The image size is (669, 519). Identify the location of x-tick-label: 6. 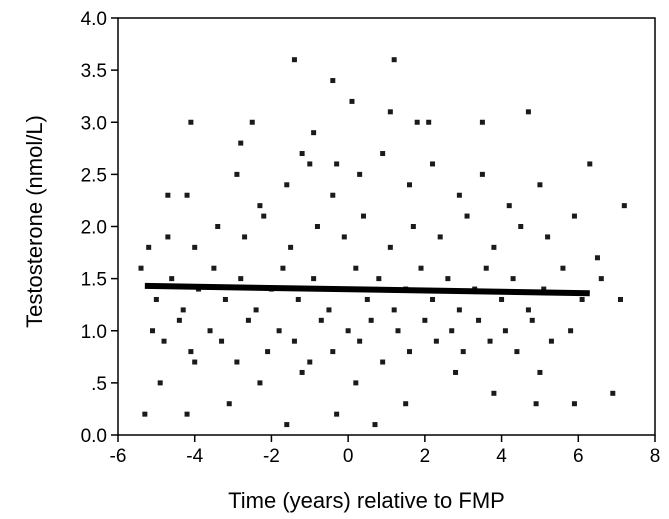
(578, 456).